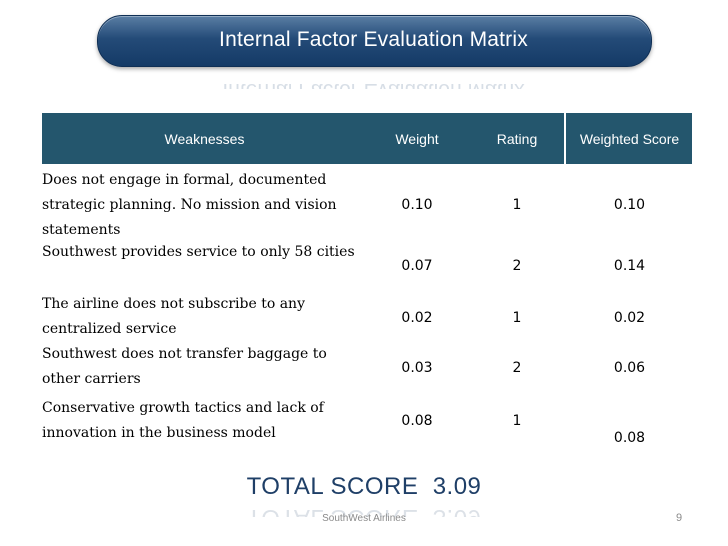 This screenshot has width=728, height=546. I want to click on weight-value: 0.07, so click(417, 266).